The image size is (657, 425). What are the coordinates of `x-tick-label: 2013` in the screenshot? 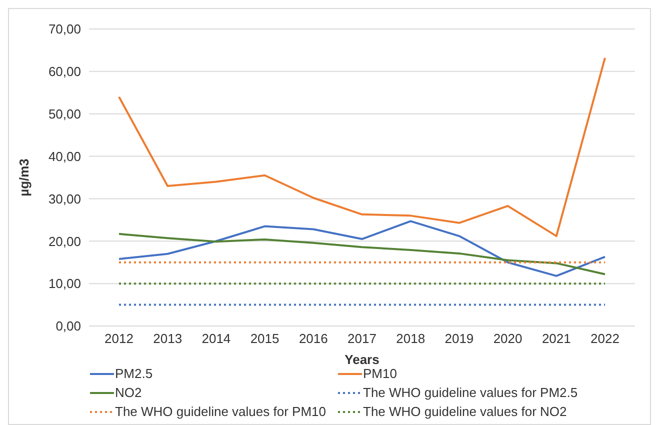 It's located at (167, 338).